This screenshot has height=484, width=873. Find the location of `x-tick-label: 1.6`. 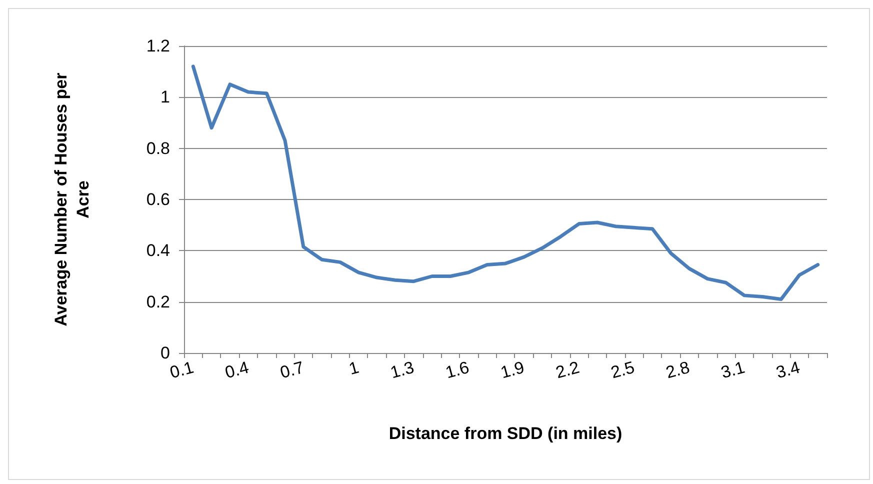

x-tick-label: 1.6 is located at coordinates (457, 370).